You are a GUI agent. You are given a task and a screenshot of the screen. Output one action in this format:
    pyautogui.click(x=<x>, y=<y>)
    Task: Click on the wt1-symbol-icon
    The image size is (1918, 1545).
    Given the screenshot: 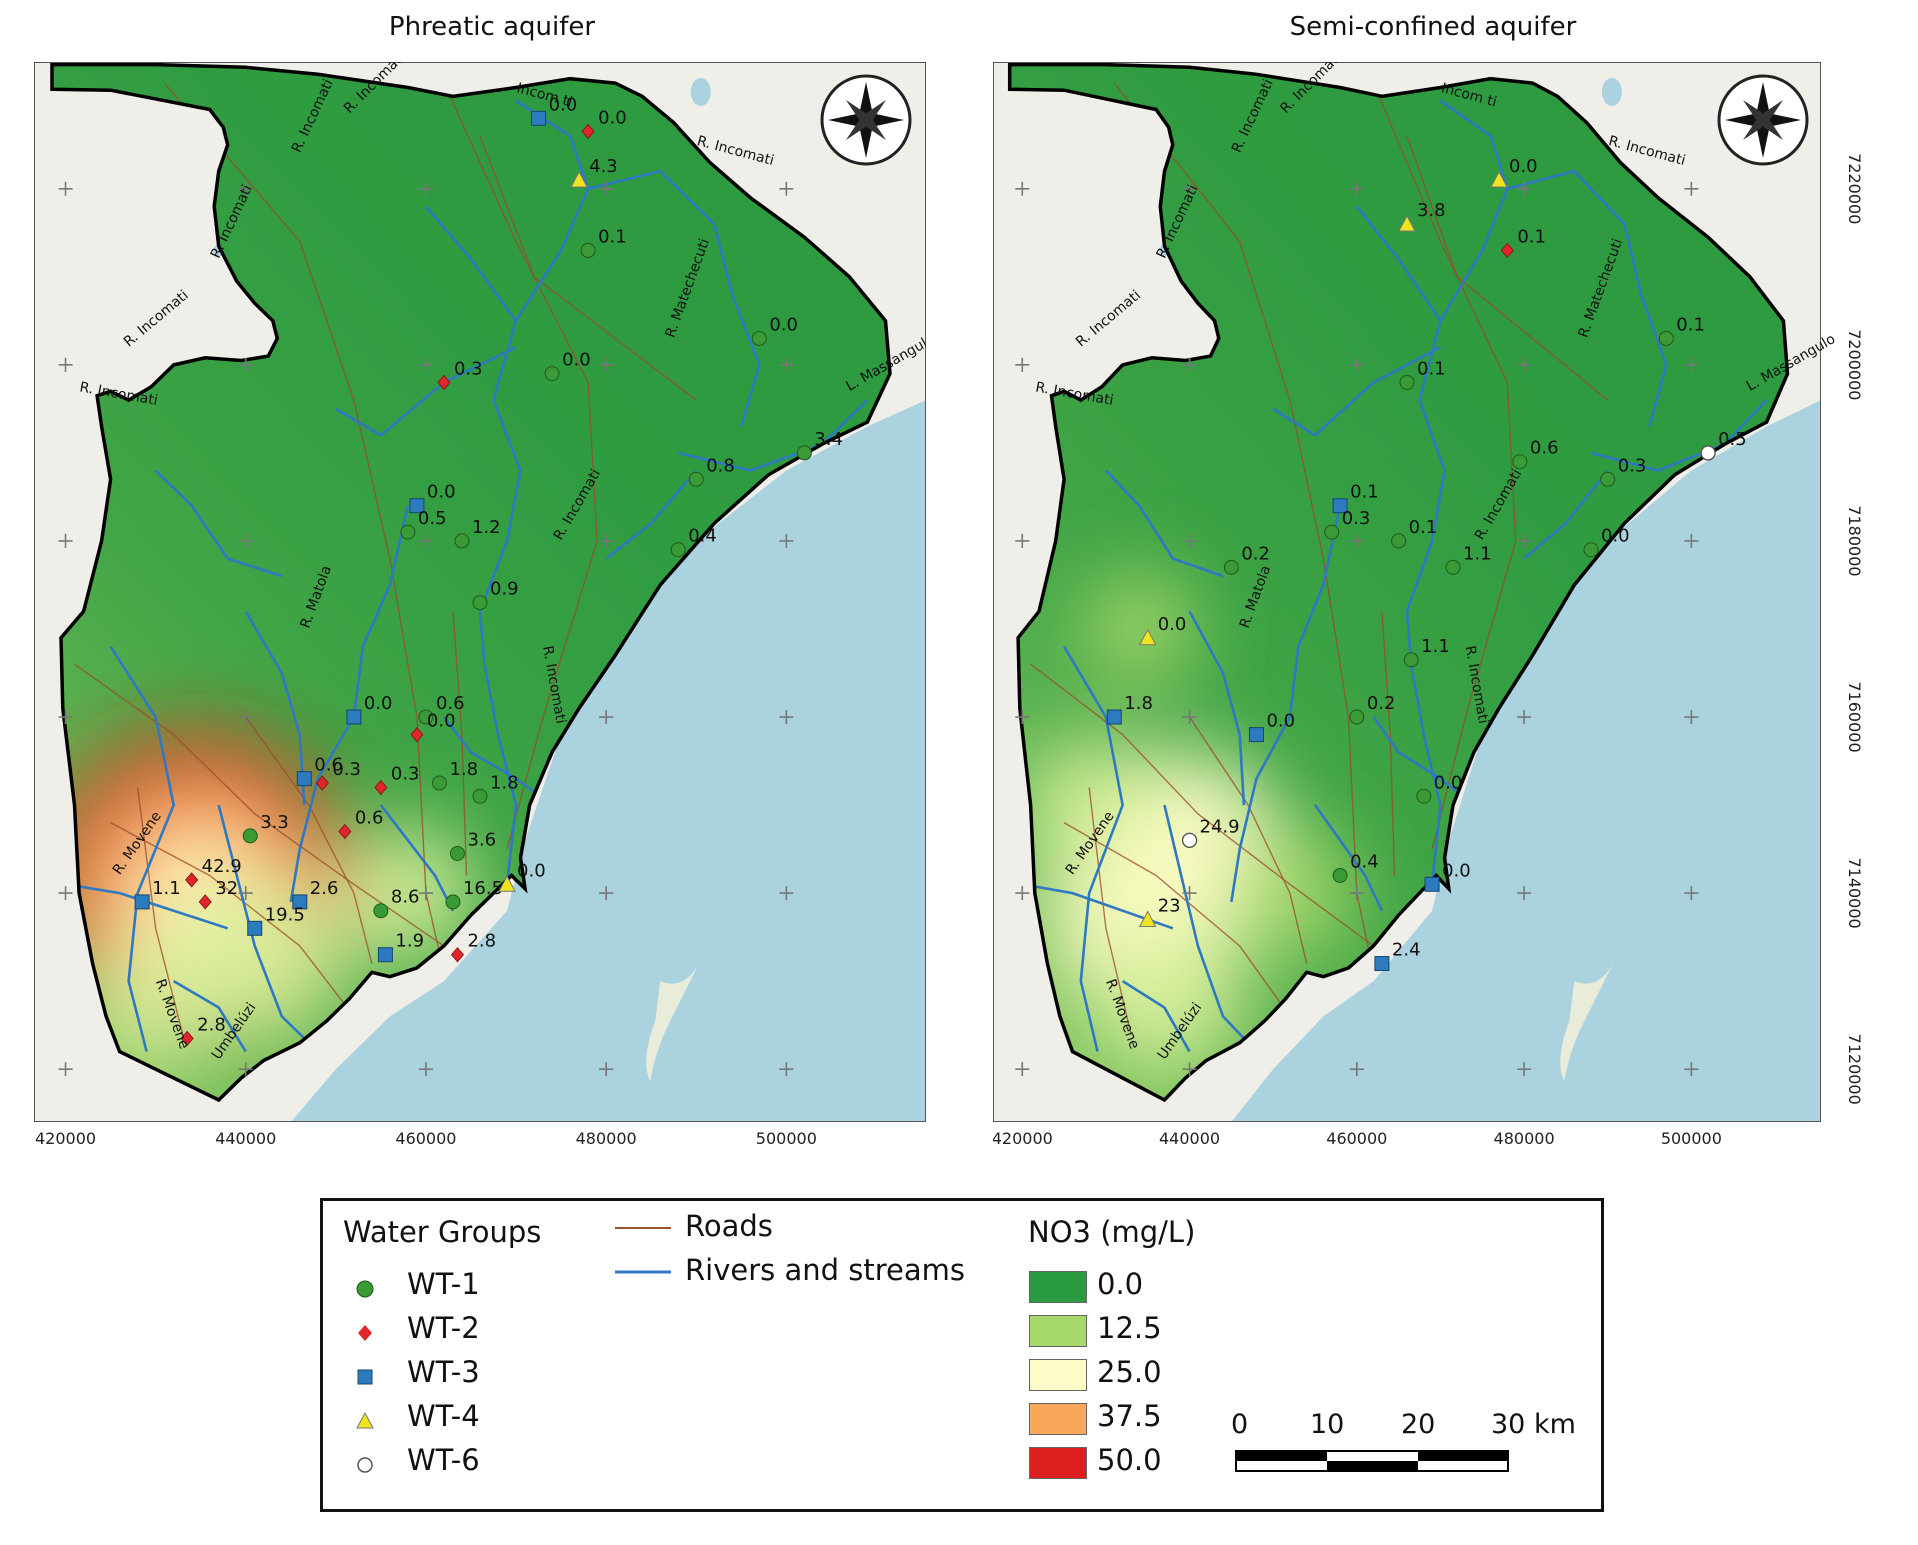 What is the action you would take?
    pyautogui.click(x=365, y=1289)
    